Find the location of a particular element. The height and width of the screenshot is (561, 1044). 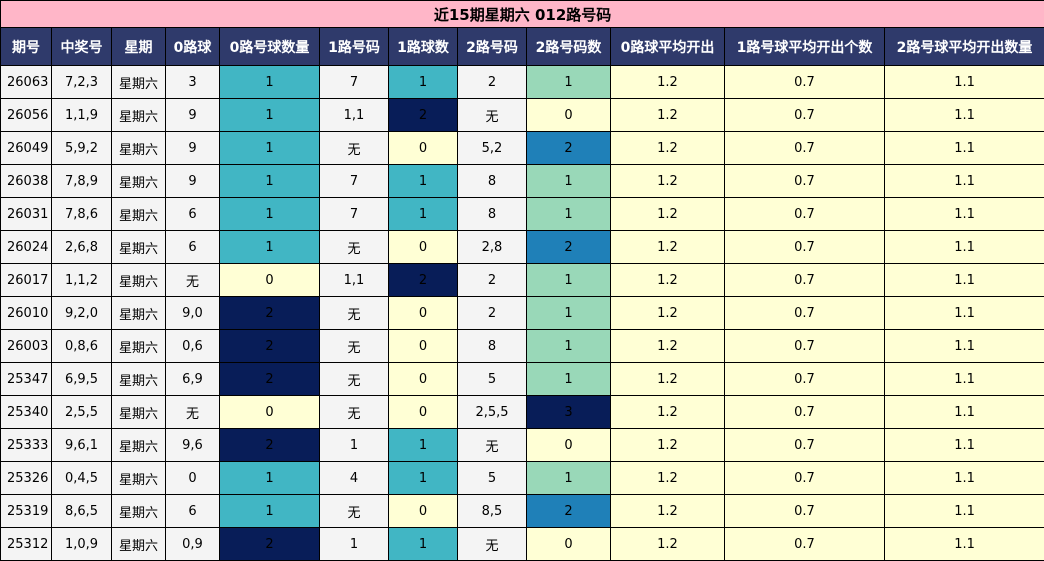

header-route2-average: 2路号球平均开出数量 is located at coordinates (964, 47).